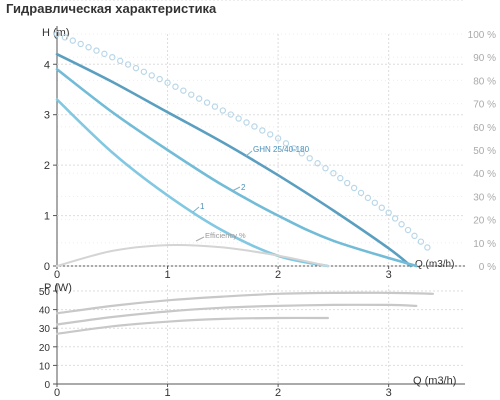  I want to click on y-tick-label: 30, so click(45, 329).